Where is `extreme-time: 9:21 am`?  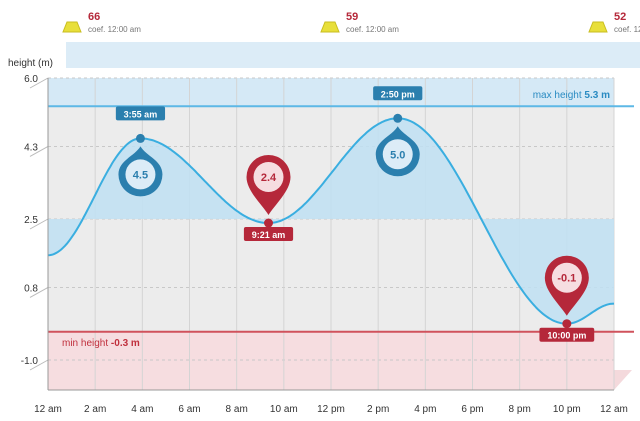
extreme-time: 9:21 am is located at coordinates (269, 235).